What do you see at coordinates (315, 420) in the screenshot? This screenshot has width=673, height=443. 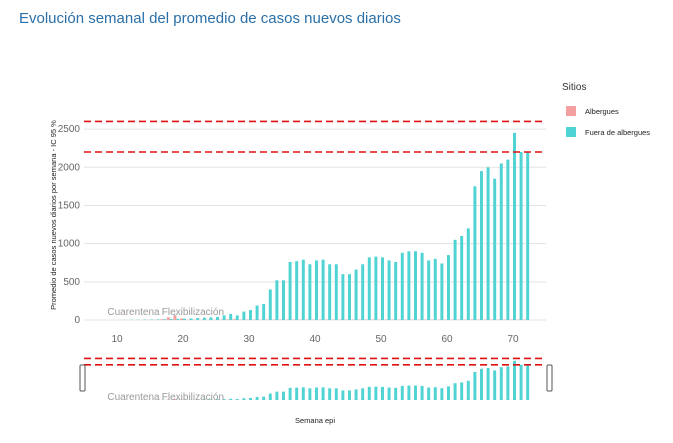 I see `x-axis-title: Semana epi` at bounding box center [315, 420].